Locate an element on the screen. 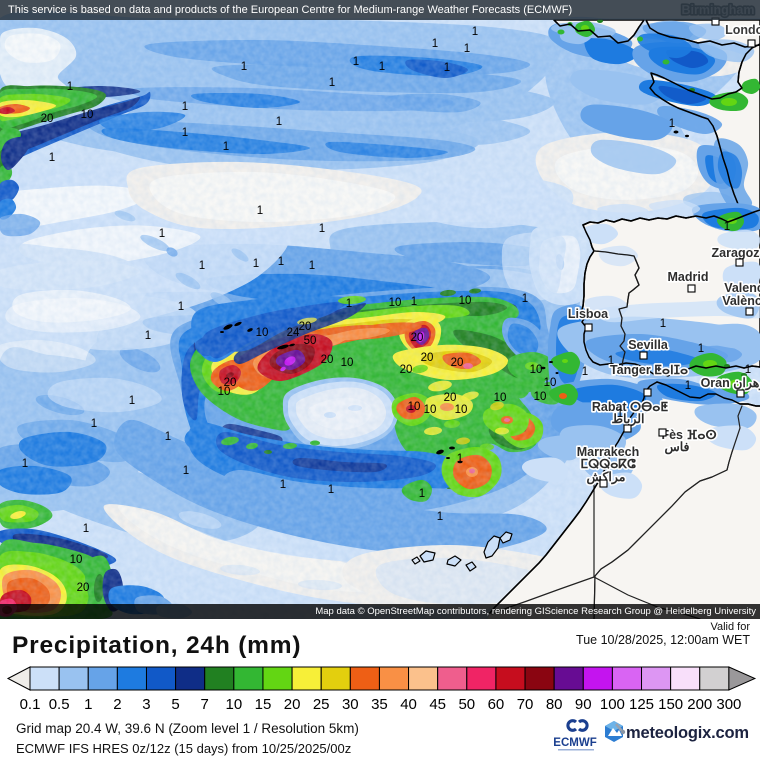 The width and height of the screenshot is (760, 760). svg-text: 0.5 is located at coordinates (59, 704).